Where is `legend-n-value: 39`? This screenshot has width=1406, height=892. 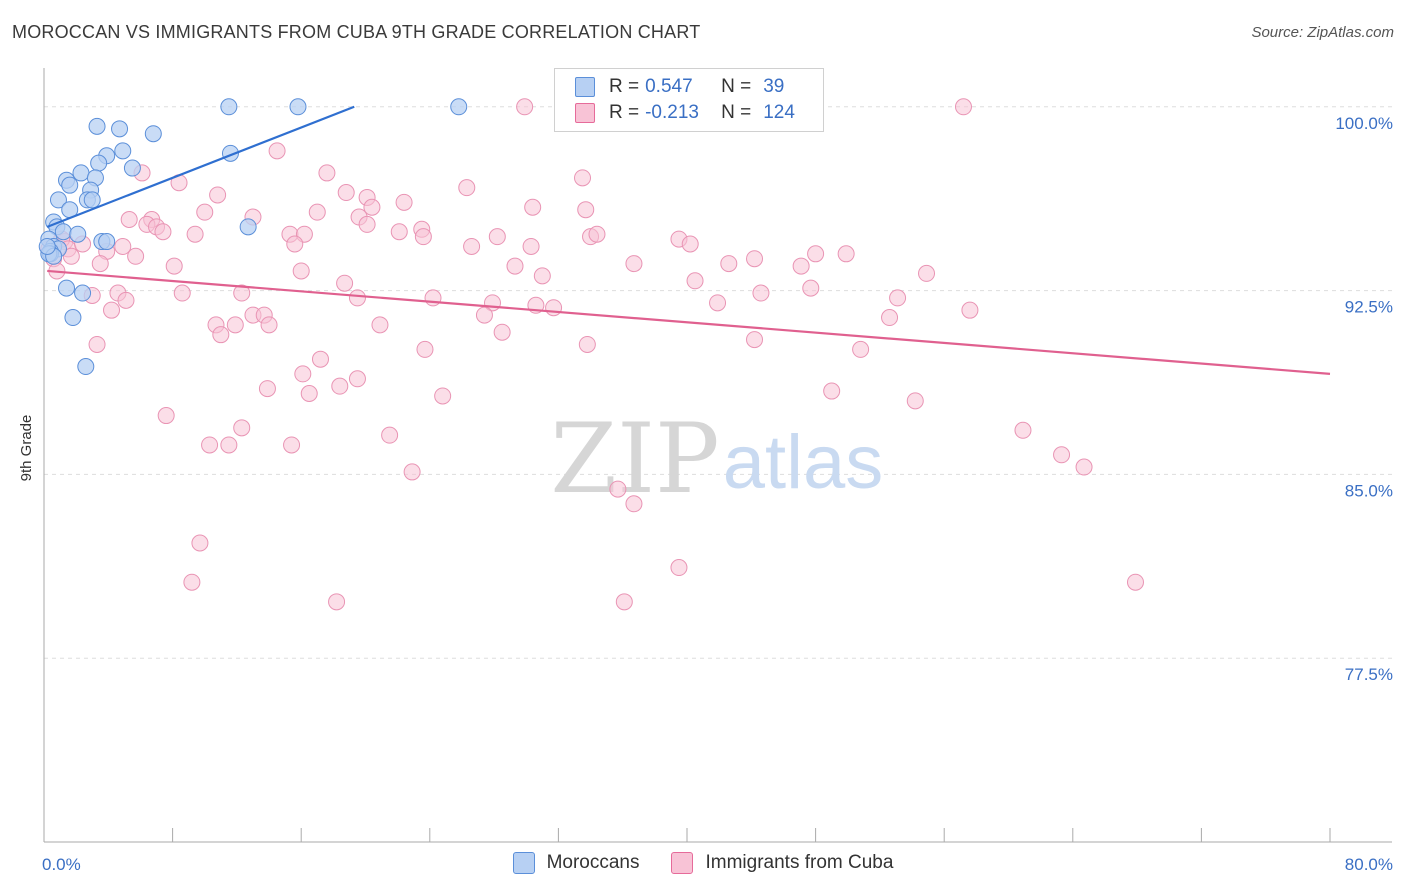 legend-n-value: 39 is located at coordinates (774, 86).